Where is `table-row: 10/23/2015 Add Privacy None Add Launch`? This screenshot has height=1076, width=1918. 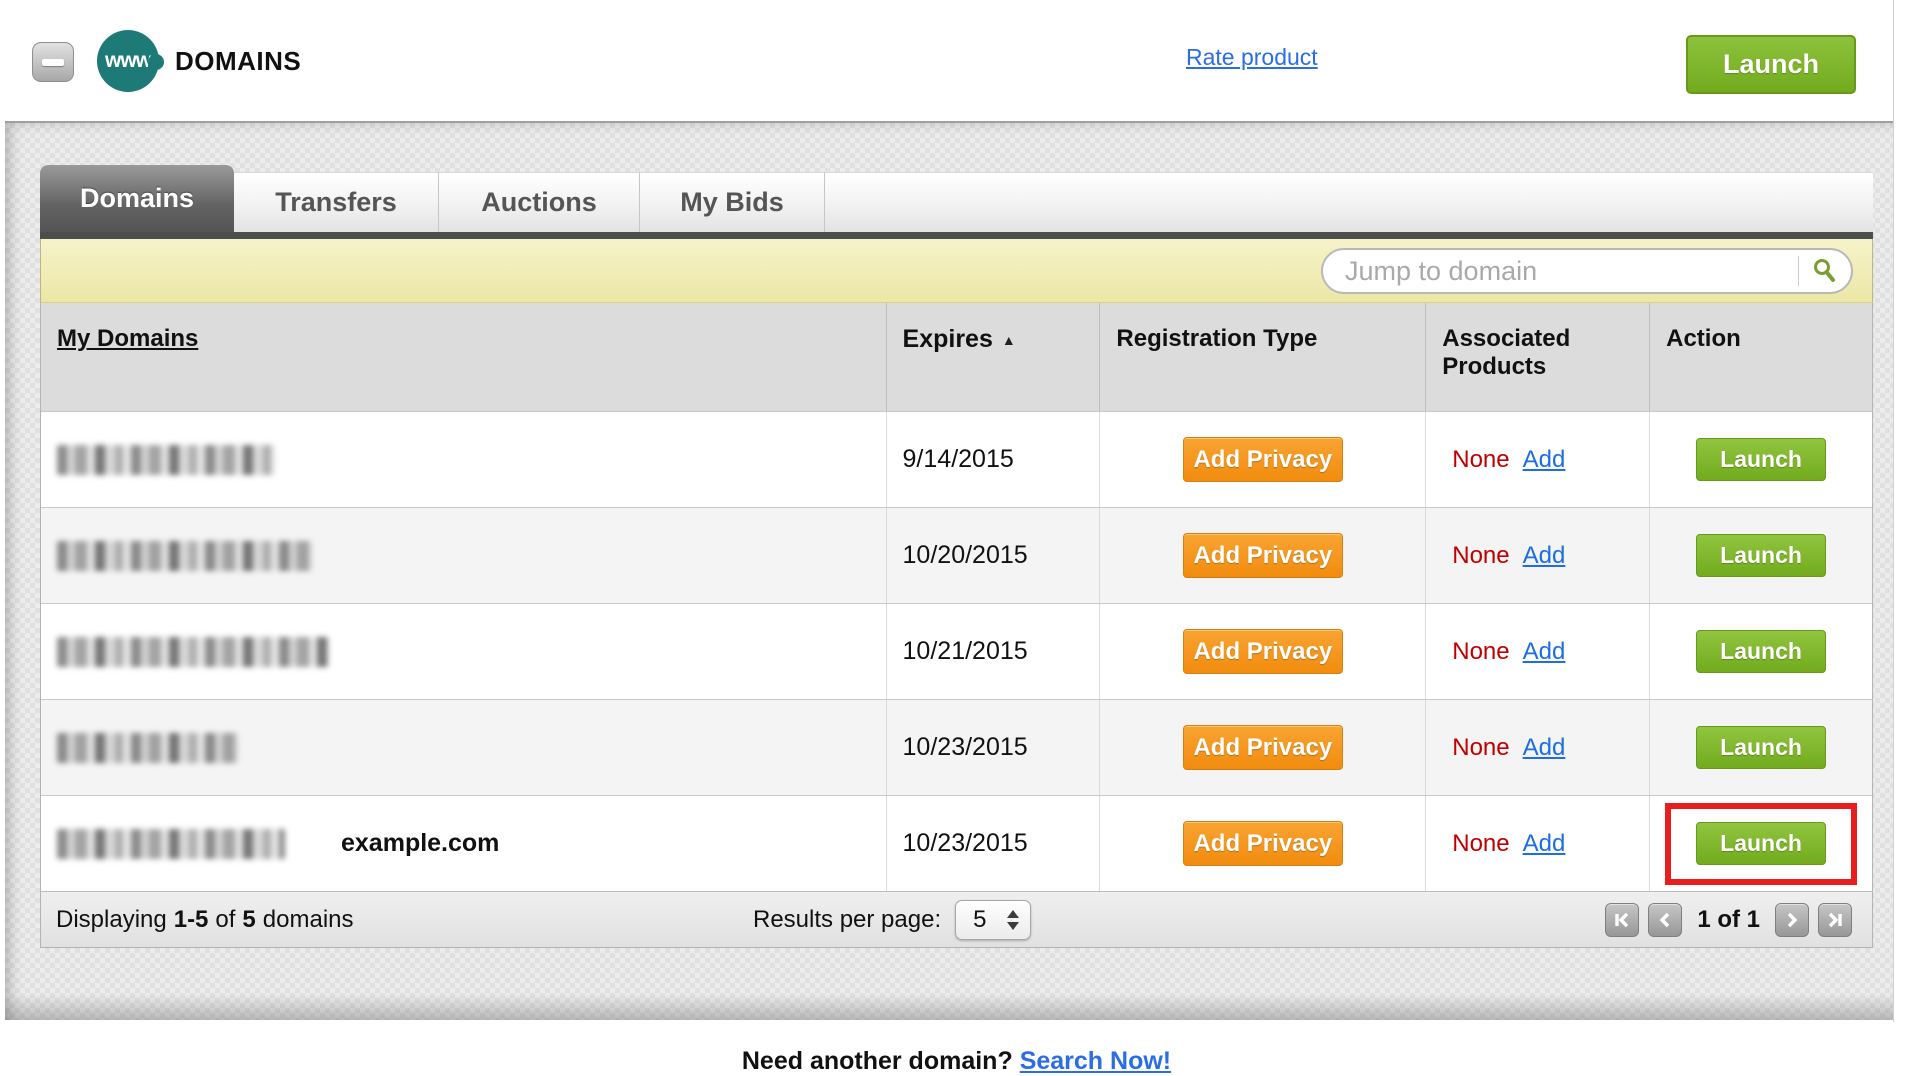
table-row: 10/23/2015 Add Privacy None Add Launch is located at coordinates (956, 747).